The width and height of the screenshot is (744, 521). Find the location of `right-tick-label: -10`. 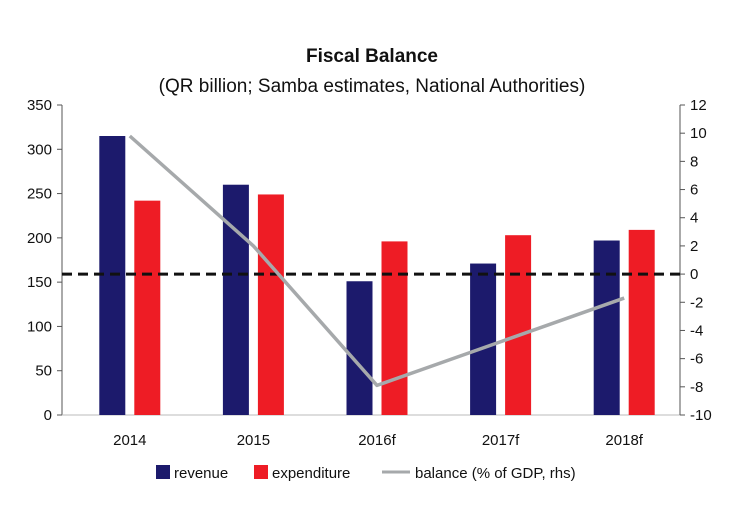

right-tick-label: -10 is located at coordinates (701, 415).